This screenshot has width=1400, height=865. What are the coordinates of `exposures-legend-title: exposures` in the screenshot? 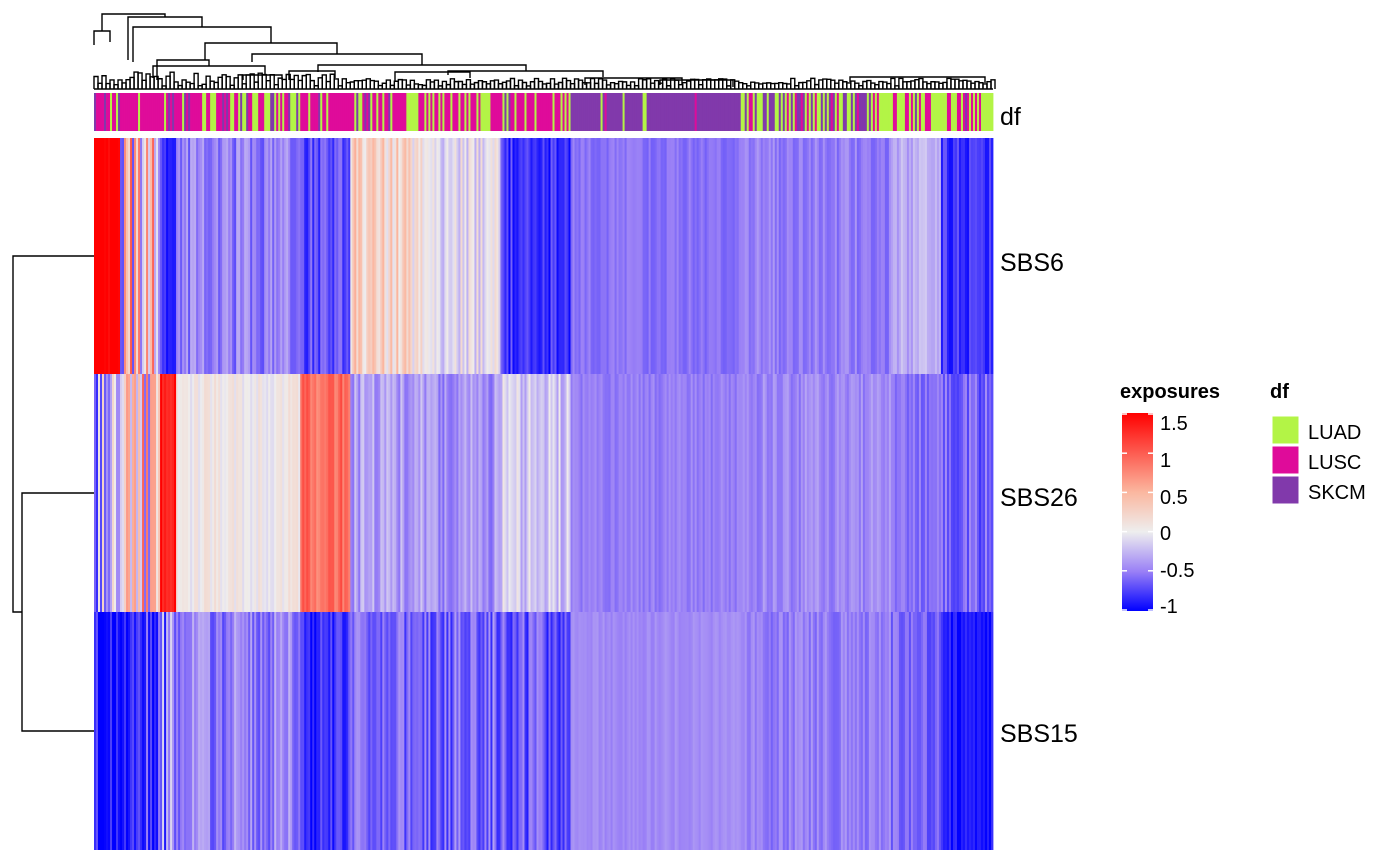 It's located at (1170, 392).